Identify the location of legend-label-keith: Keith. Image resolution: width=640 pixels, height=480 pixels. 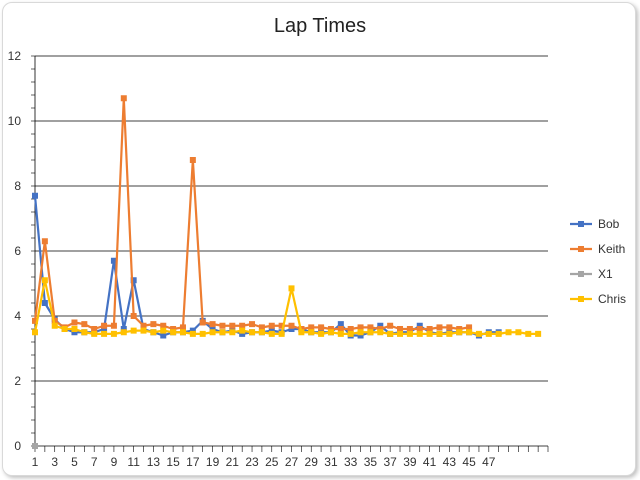
(611, 249).